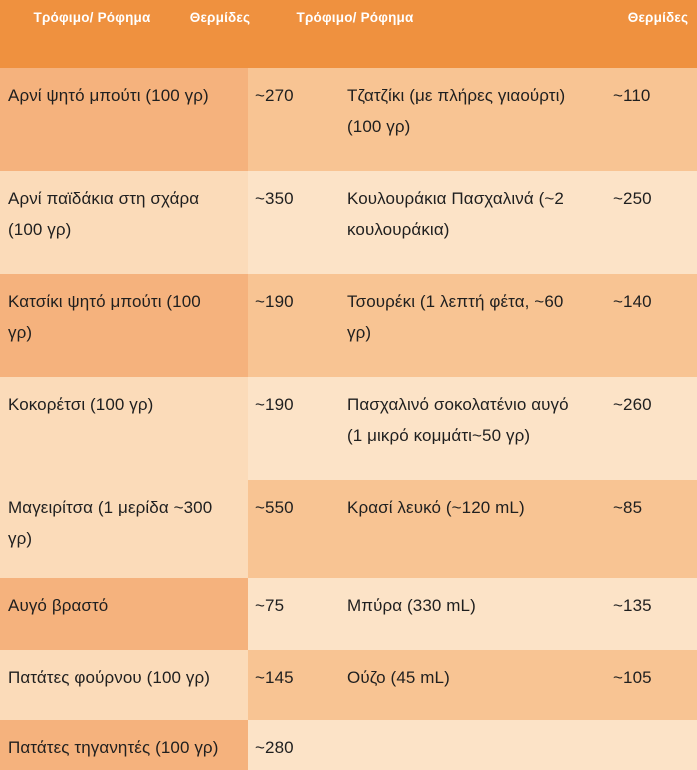  Describe the element at coordinates (470, 745) in the screenshot. I see `food-cell` at that location.